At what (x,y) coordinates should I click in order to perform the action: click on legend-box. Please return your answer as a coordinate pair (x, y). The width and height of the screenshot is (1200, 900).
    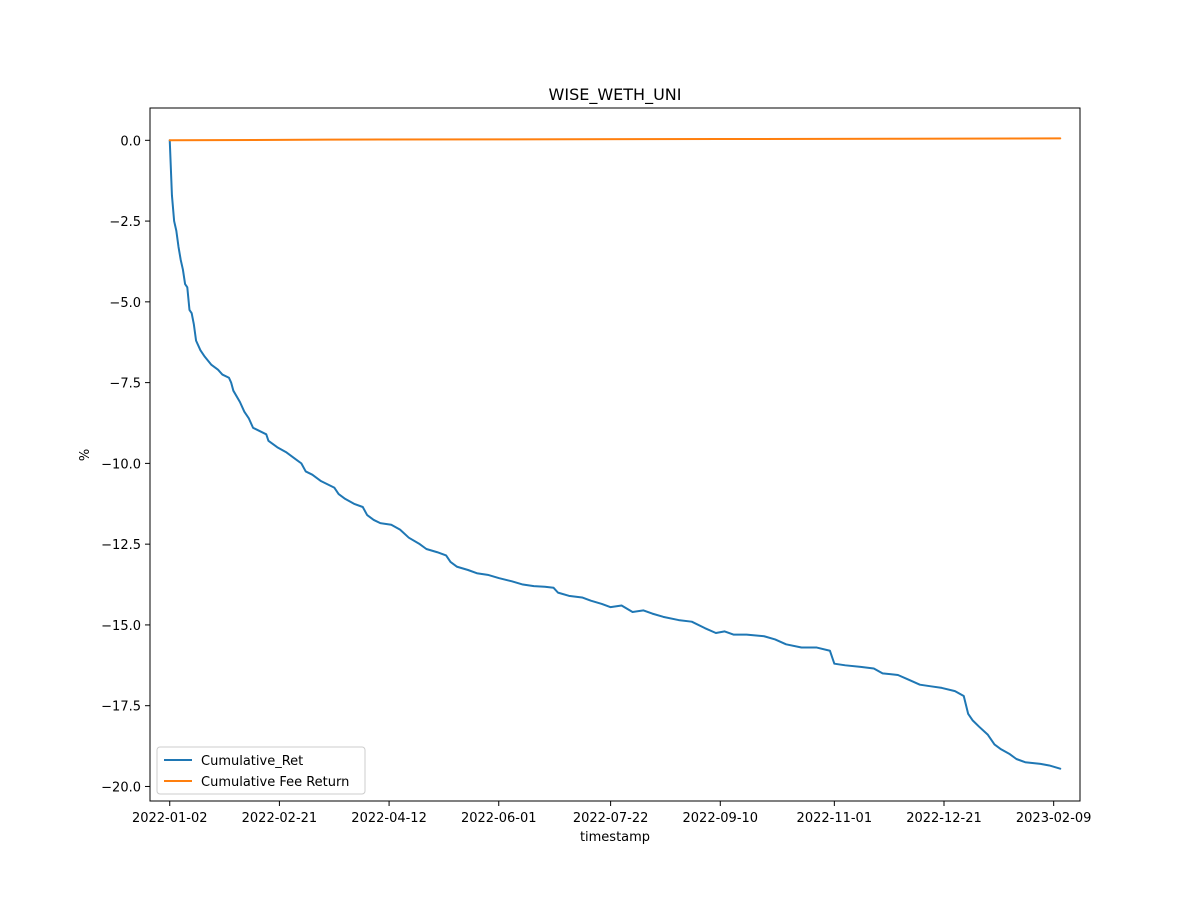
    Looking at the image, I should click on (261, 770).